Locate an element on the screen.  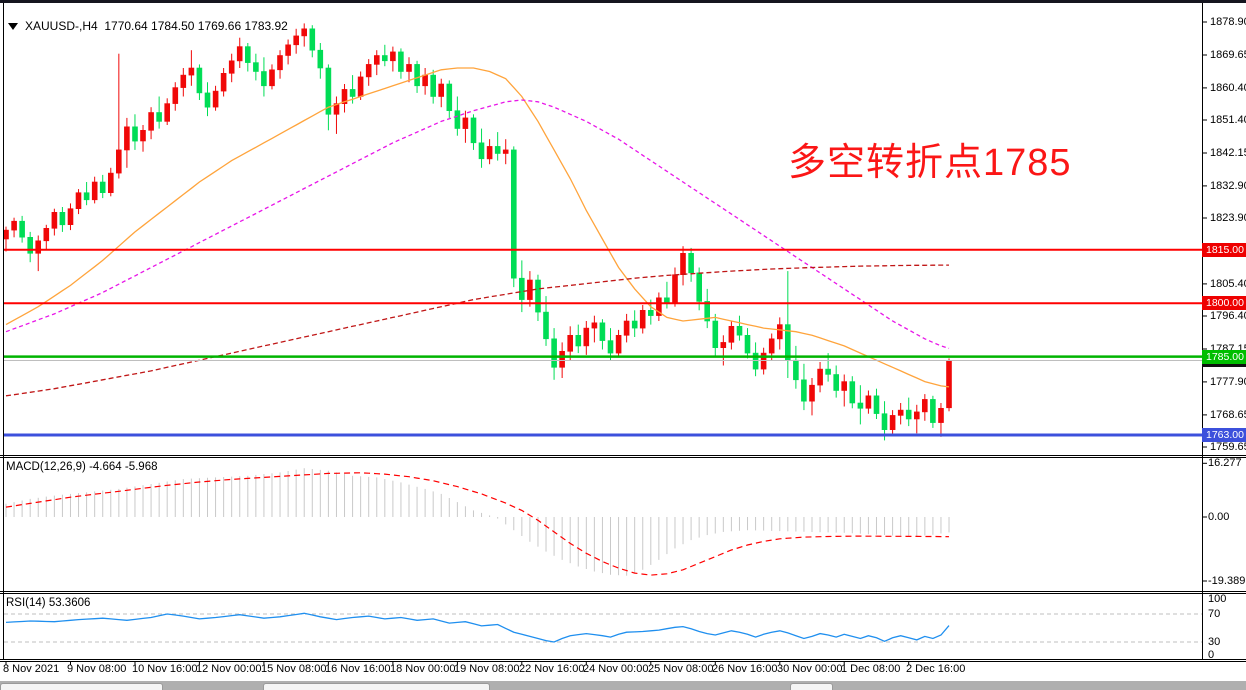
price-axis-label: 1869.65 is located at coordinates (1228, 55).